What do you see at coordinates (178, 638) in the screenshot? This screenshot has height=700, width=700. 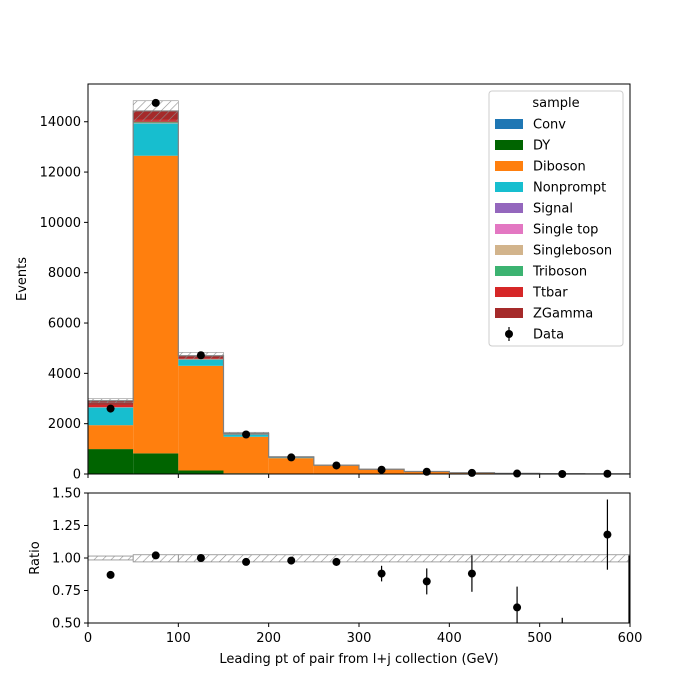 I see `ratio-x-tick-label: 100` at bounding box center [178, 638].